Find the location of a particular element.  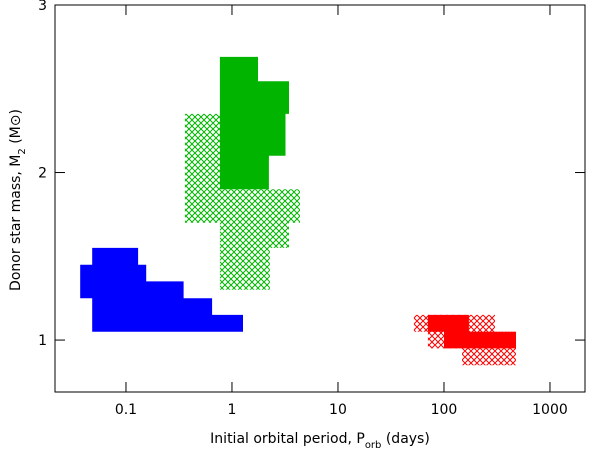

y-label-text: Donor star mass, M is located at coordinates (16, 223).